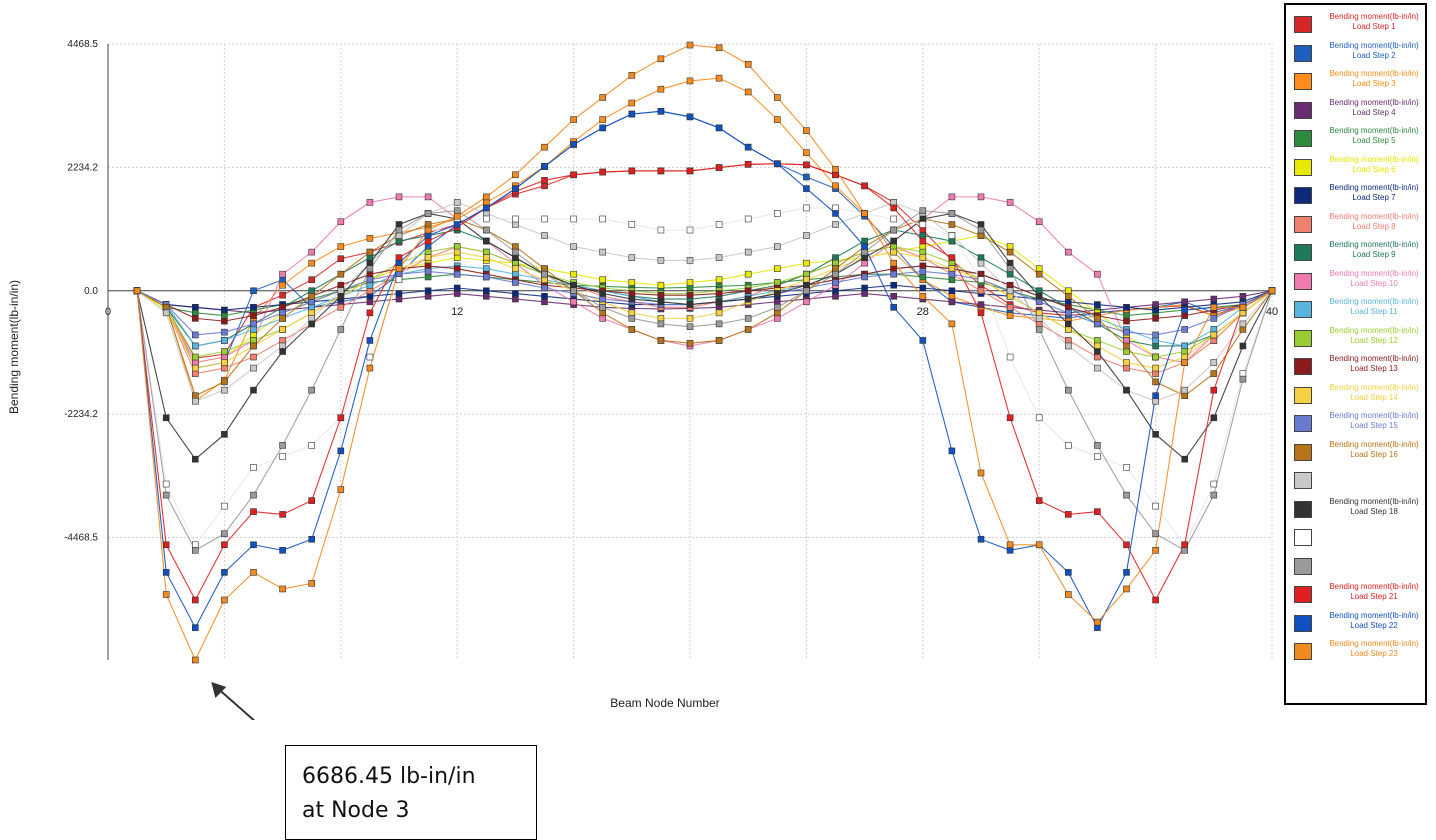  What do you see at coordinates (1374, 278) in the screenshot?
I see `legend-label: Bending moment(lb-in/in) Load Step 10` at bounding box center [1374, 278].